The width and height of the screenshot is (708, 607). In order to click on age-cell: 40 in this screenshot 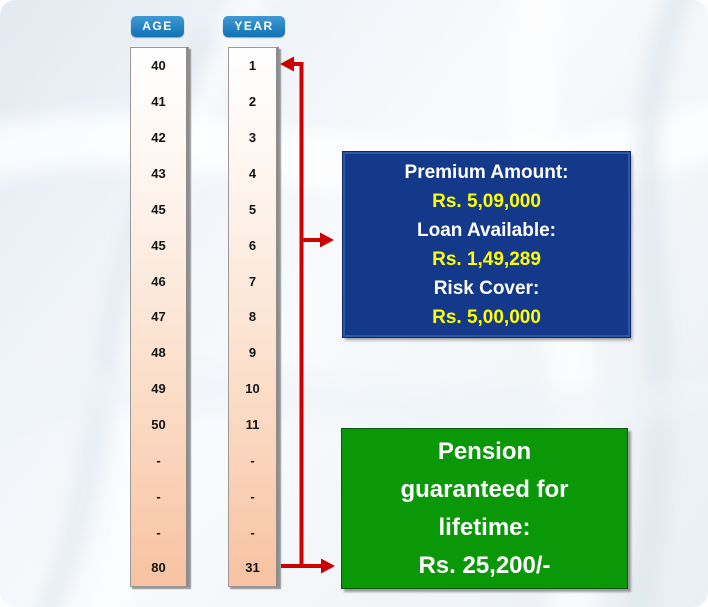, I will do `click(158, 66)`.